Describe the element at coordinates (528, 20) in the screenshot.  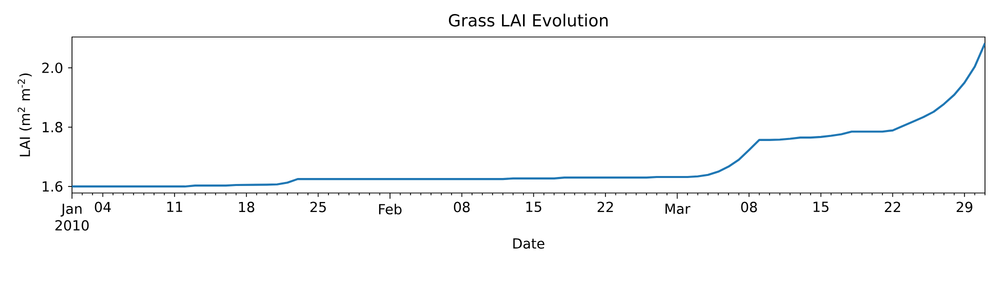
I see `chart-title: Grass LAI Evolution` at that location.